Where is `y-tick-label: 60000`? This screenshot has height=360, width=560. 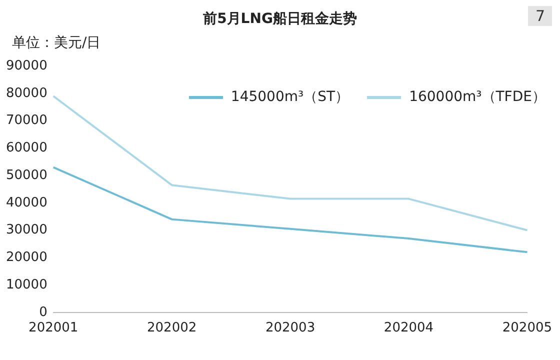 y-tick-label: 60000 is located at coordinates (27, 148).